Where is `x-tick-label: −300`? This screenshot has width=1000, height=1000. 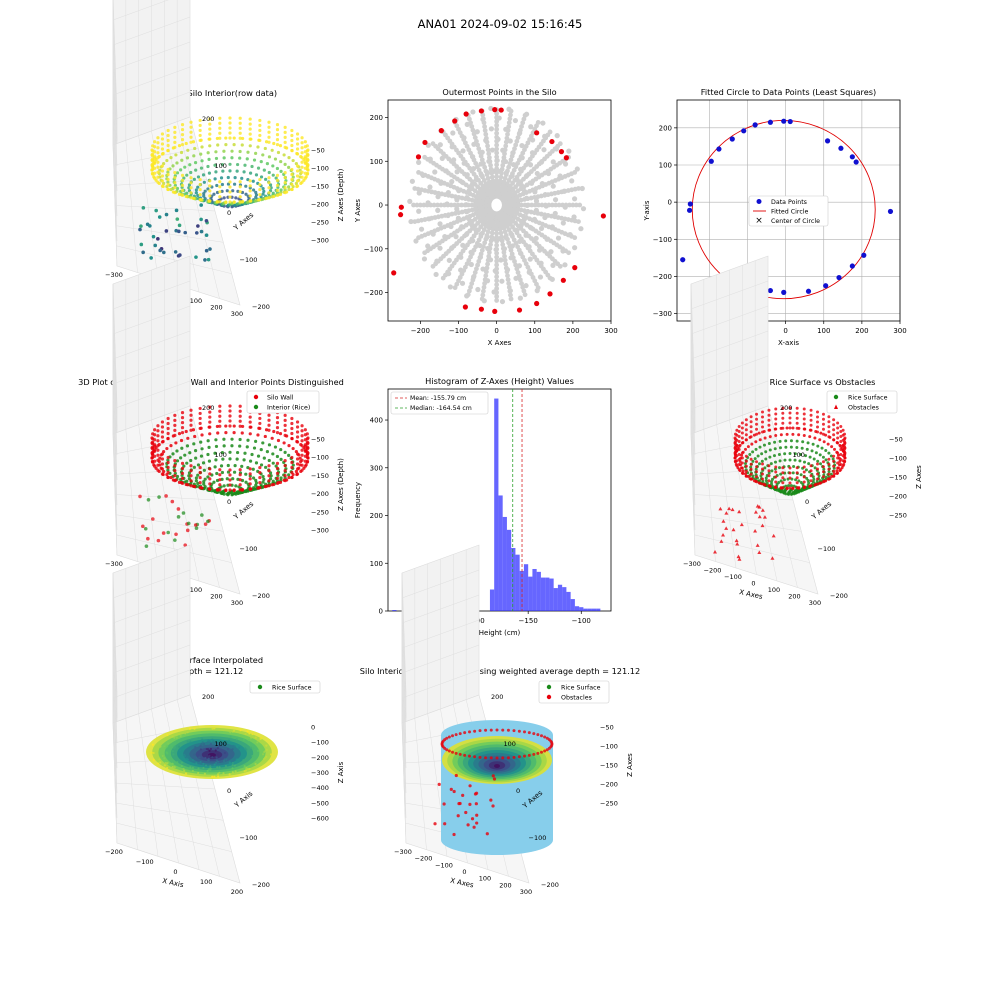
x-tick-label: −300 is located at coordinates (114, 564).